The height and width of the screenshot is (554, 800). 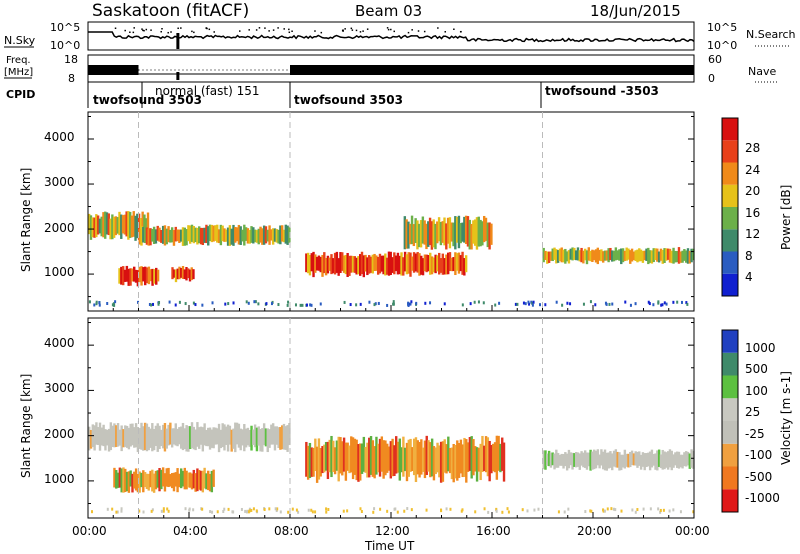 I want to click on x-axis-label: Time UT, so click(x=389, y=546).